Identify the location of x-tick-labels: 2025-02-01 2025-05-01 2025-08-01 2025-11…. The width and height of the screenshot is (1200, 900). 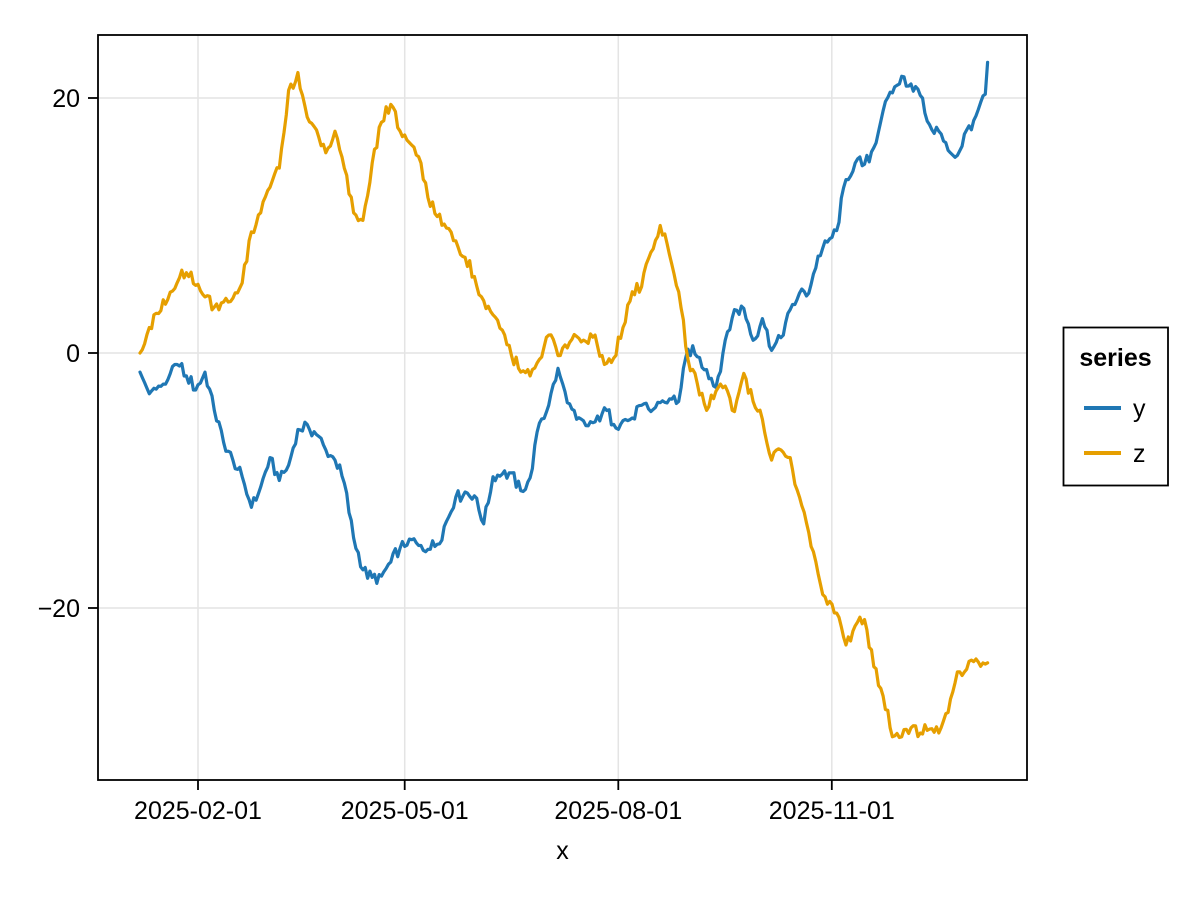
(514, 811).